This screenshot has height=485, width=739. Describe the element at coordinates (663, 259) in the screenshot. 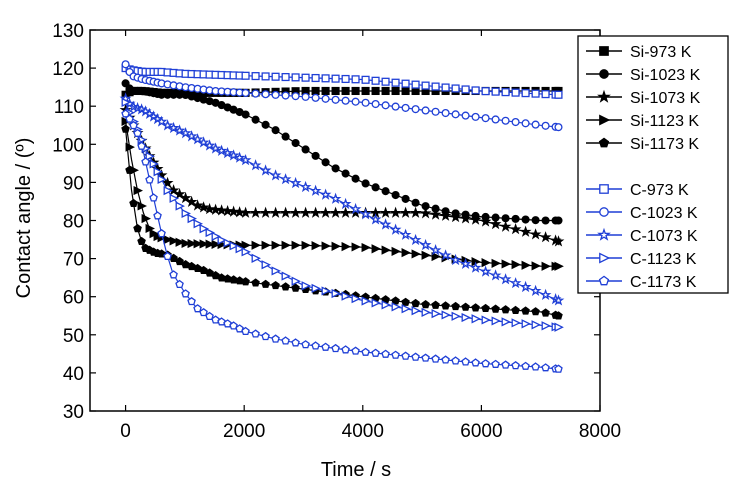

I see `legend-label: C-1123 K` at that location.